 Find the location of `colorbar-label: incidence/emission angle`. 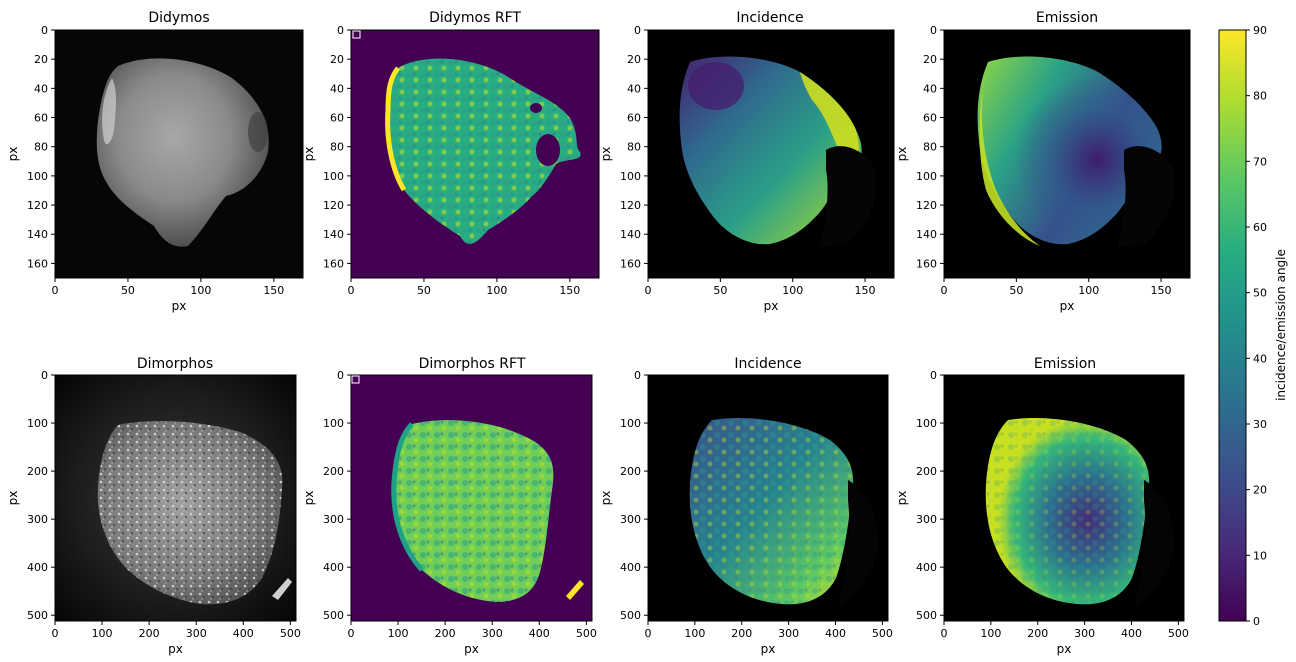

colorbar-label: incidence/emission angle is located at coordinates (1281, 325).